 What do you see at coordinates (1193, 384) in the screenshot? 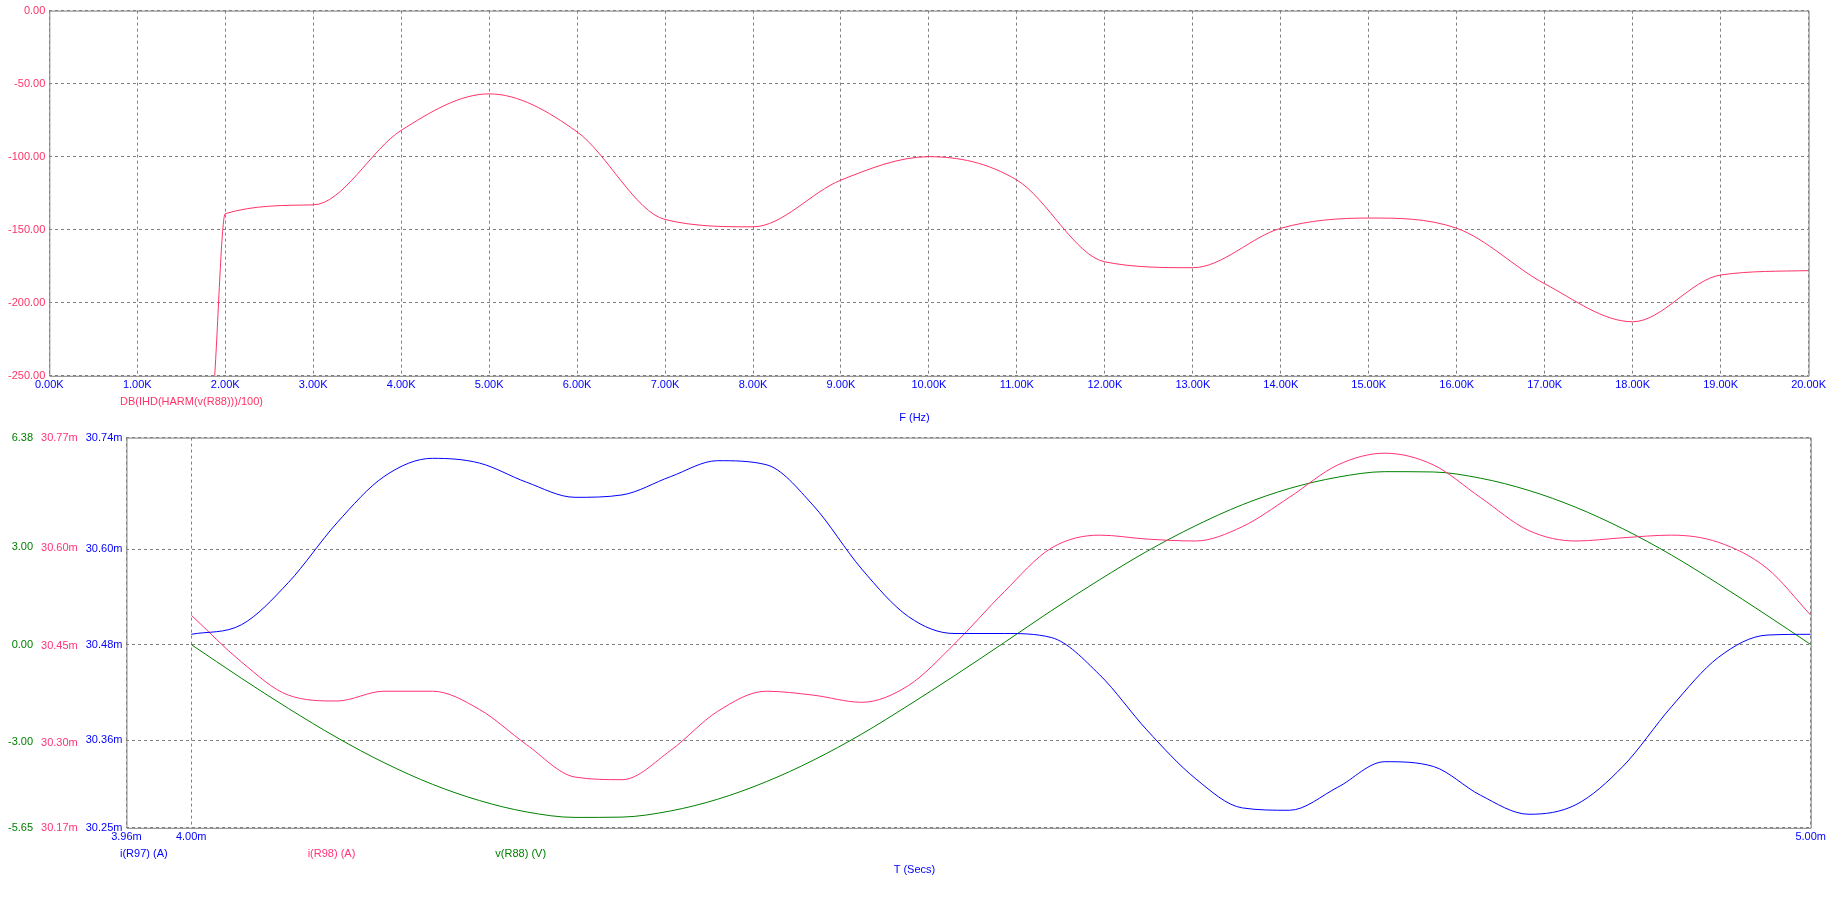
I see `x-tick-label: 13.00K` at bounding box center [1193, 384].